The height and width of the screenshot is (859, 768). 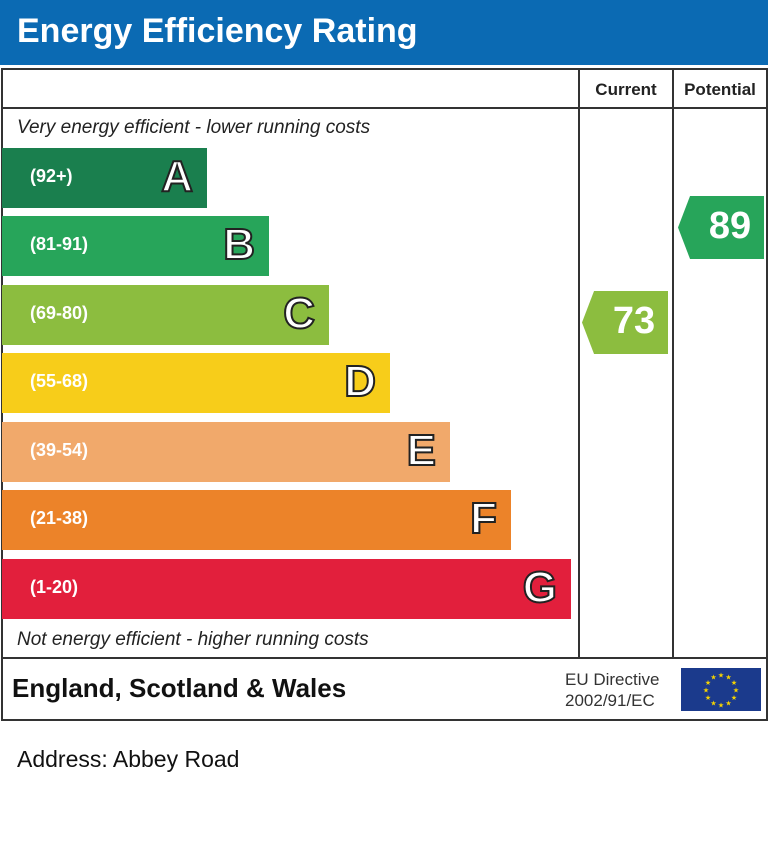 What do you see at coordinates (196, 383) in the screenshot?
I see `band-bar-d: (55-68) D` at bounding box center [196, 383].